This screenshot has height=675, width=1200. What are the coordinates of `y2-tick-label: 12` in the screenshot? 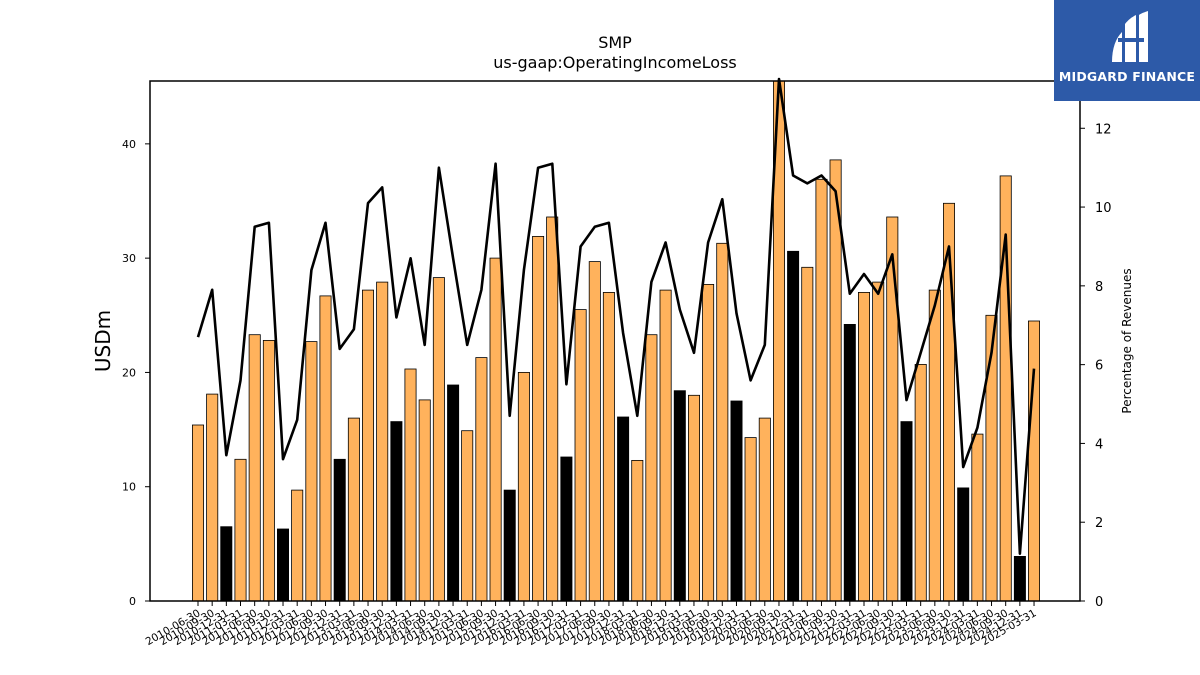 It's located at (1103, 129).